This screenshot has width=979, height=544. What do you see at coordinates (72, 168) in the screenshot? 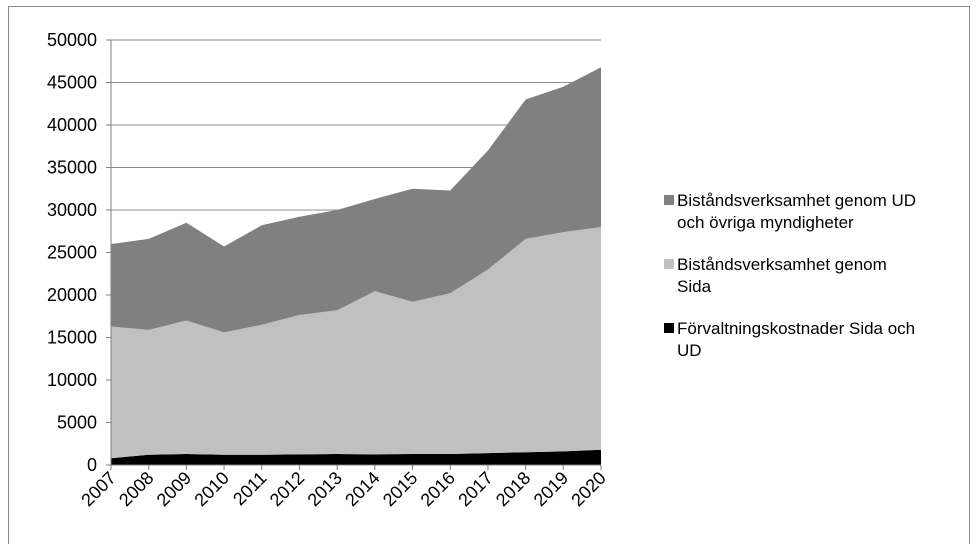
I see `y-tick-label: 35000` at bounding box center [72, 168].